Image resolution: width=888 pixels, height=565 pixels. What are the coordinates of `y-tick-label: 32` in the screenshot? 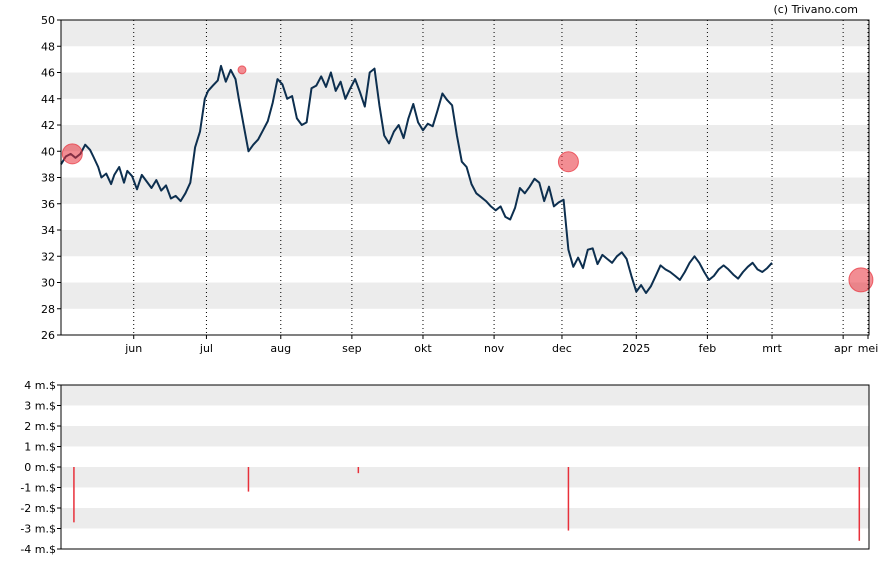 It's located at (48, 256).